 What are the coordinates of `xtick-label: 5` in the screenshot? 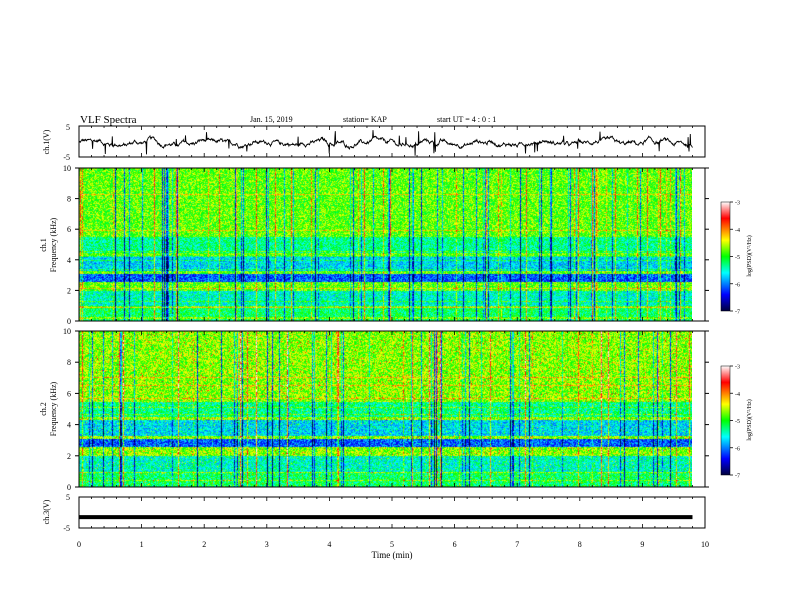 It's located at (392, 544).